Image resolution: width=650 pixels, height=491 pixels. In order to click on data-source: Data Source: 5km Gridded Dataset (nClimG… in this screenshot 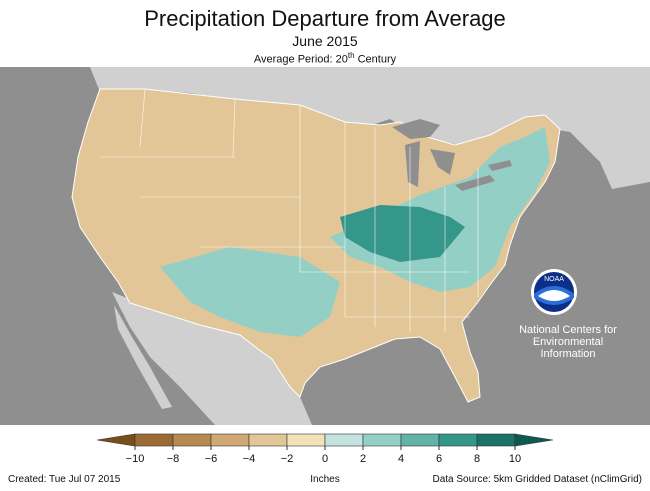, I will do `click(537, 479)`.